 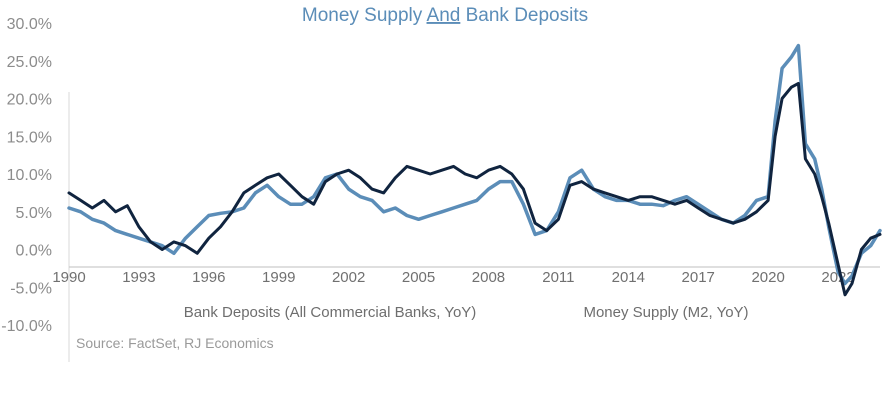 I want to click on x-tick-label: 2005, so click(x=418, y=277).